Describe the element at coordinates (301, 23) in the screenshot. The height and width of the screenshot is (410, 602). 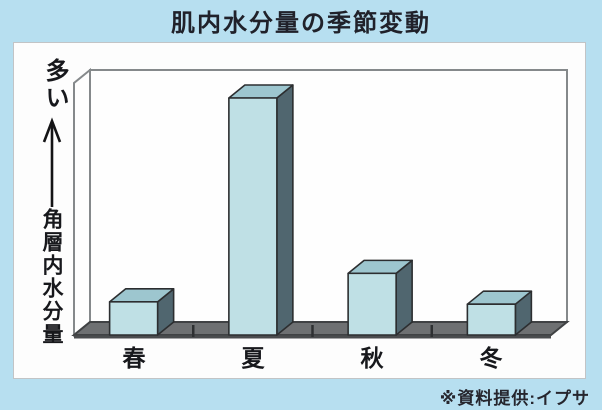
I see `chart-title: 肌内水分量の季節変動` at that location.